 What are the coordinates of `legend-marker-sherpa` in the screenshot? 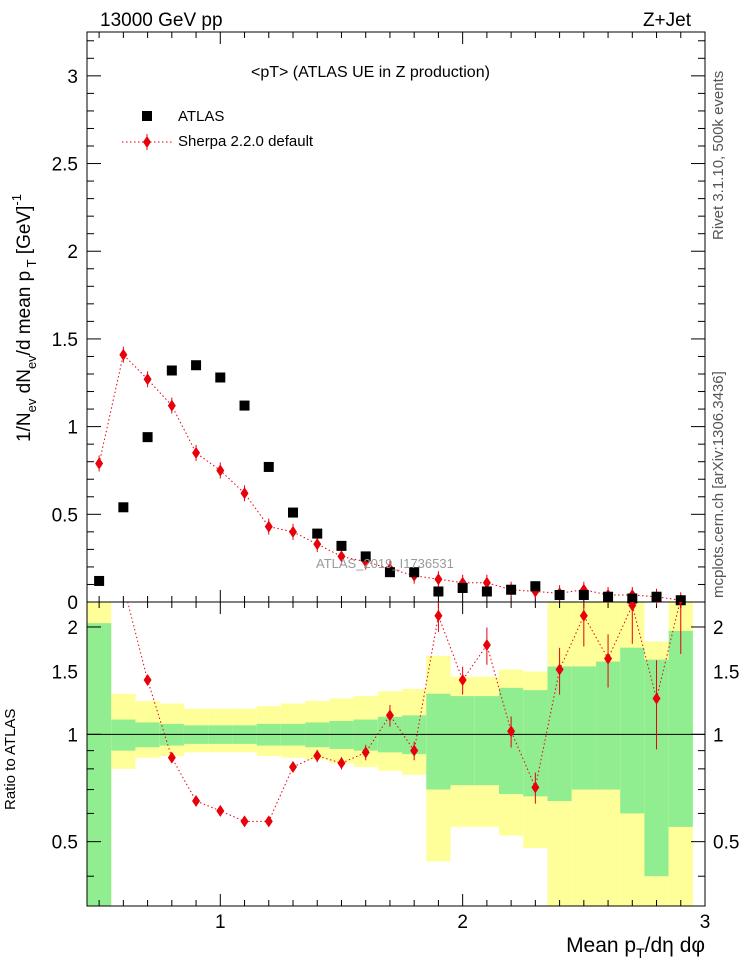 It's located at (147, 142).